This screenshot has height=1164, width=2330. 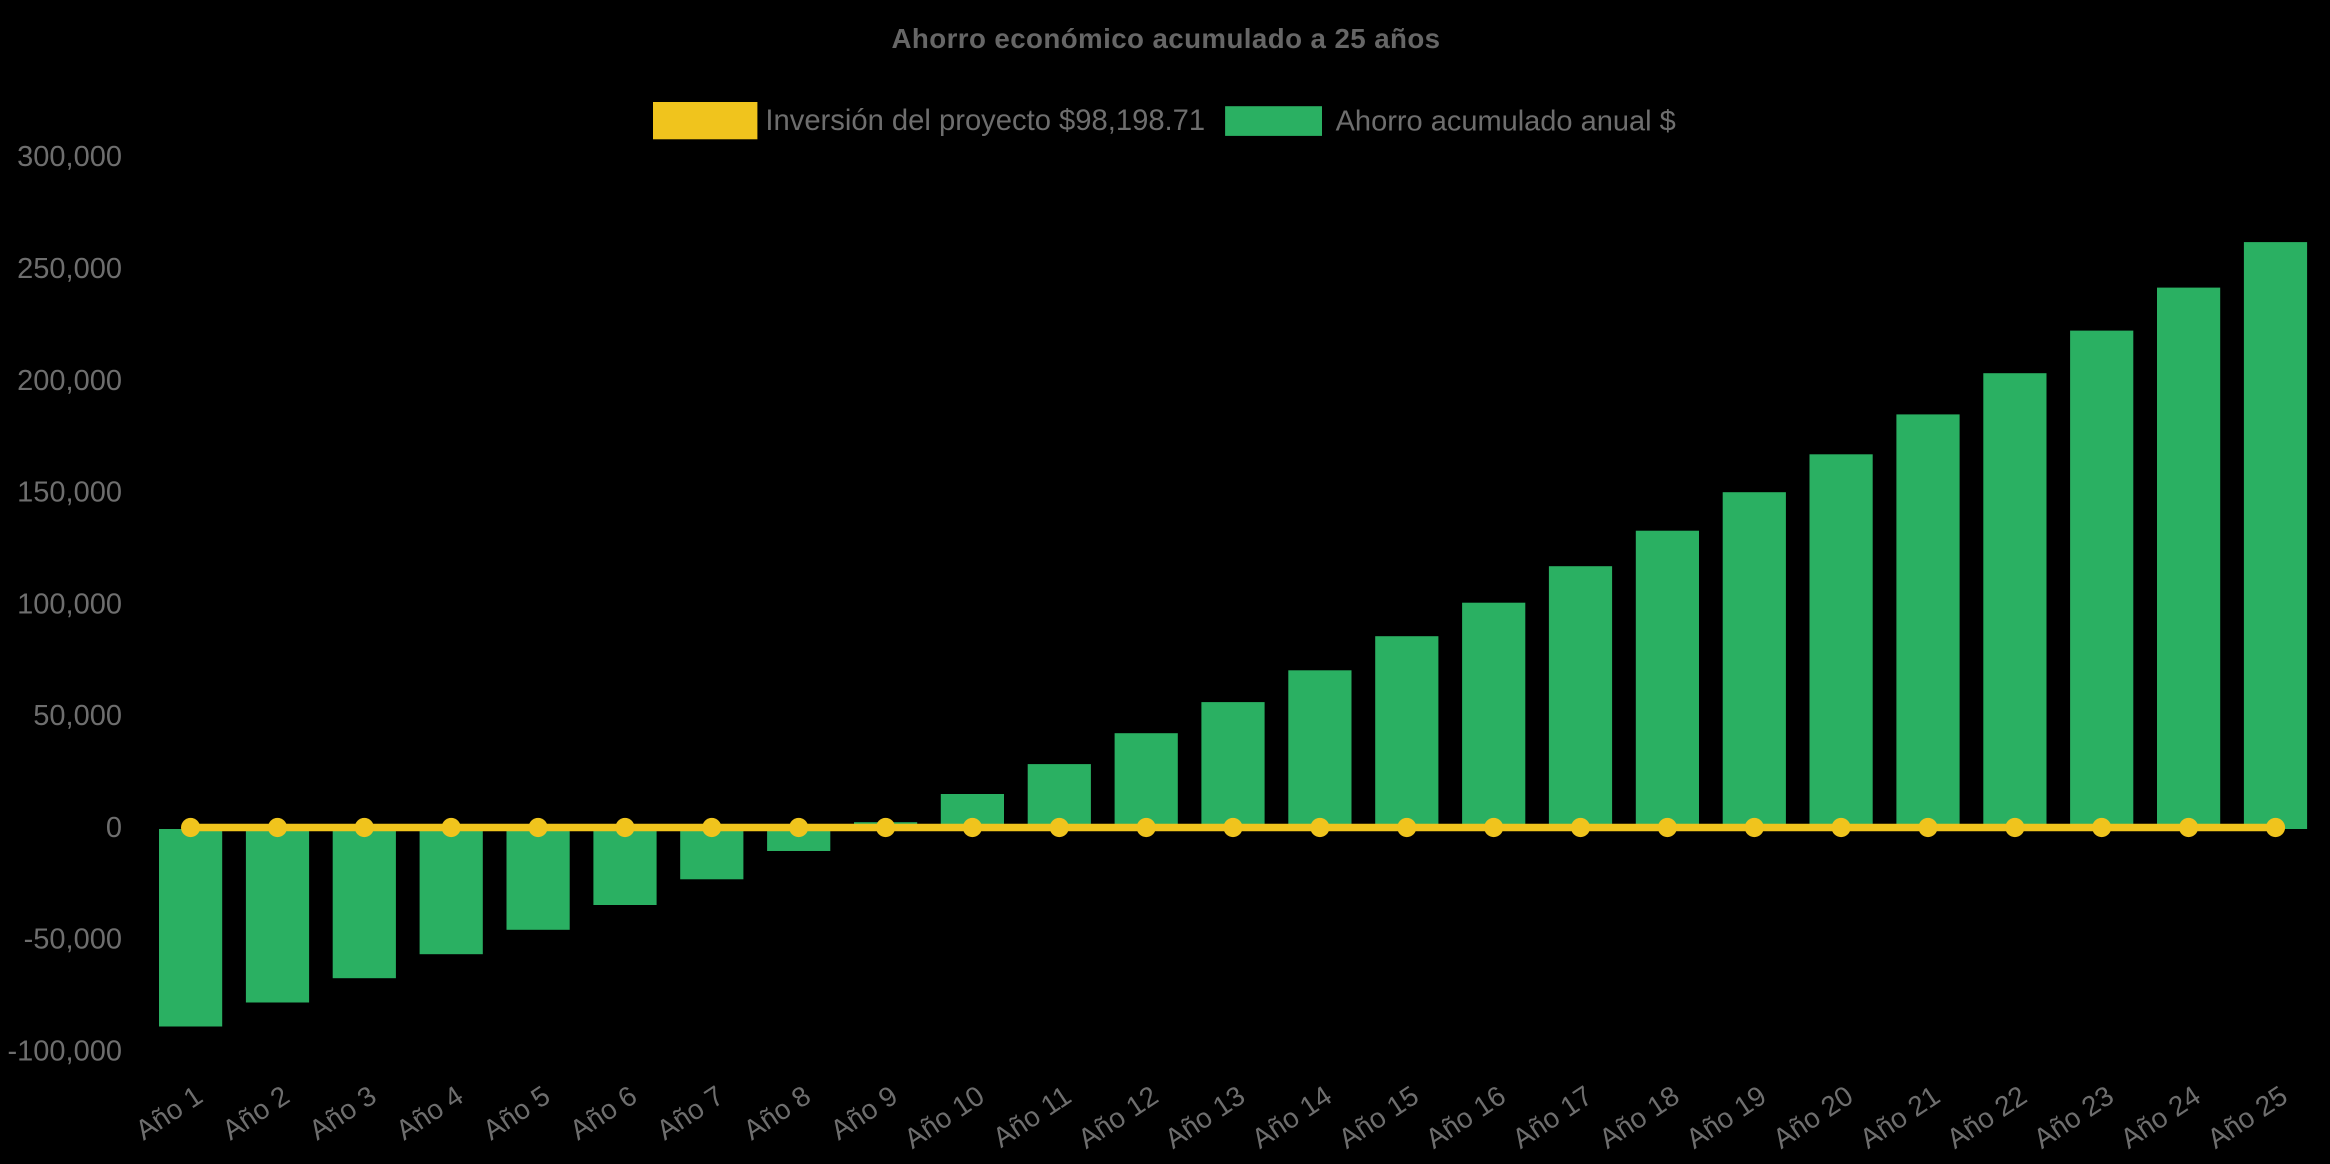 What do you see at coordinates (114, 828) in the screenshot?
I see `svg-text: 0` at bounding box center [114, 828].